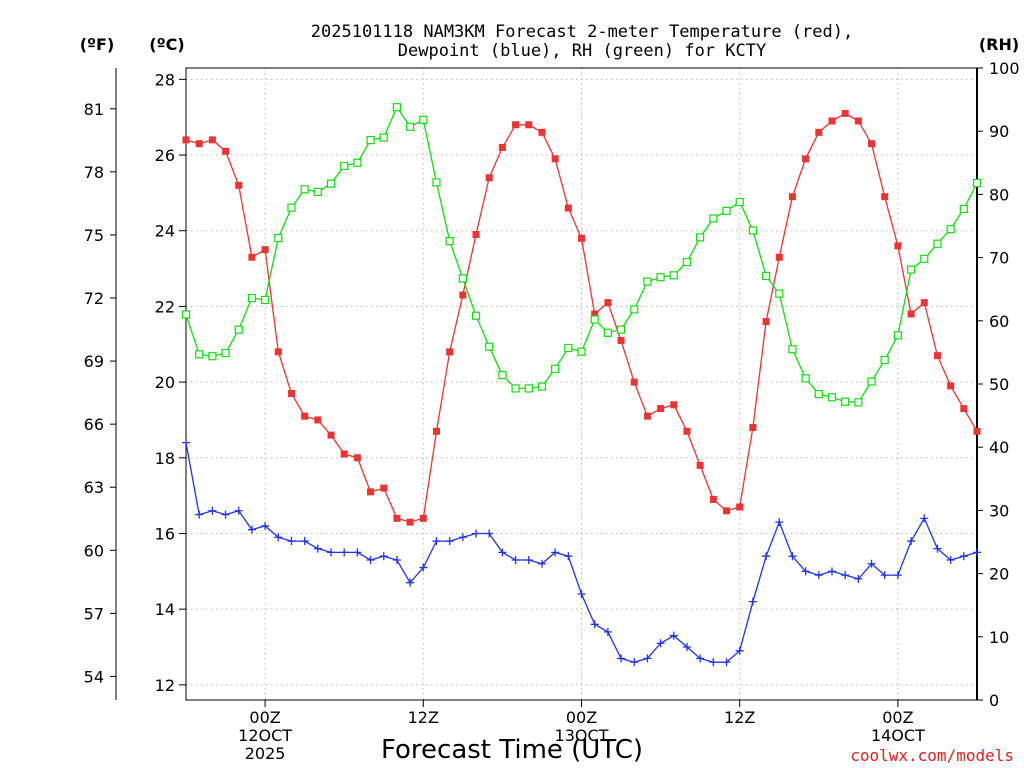 This screenshot has height=768, width=1024. What do you see at coordinates (582, 735) in the screenshot?
I see `time-tick-label-2-1: 13OCT` at bounding box center [582, 735].